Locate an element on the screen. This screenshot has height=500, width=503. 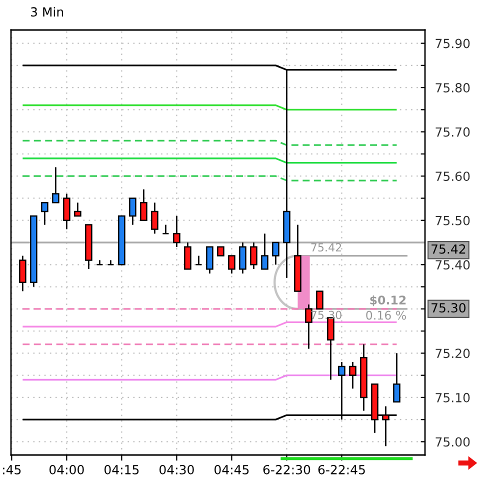
x-tick-label: 6-22:45 is located at coordinates (341, 469).